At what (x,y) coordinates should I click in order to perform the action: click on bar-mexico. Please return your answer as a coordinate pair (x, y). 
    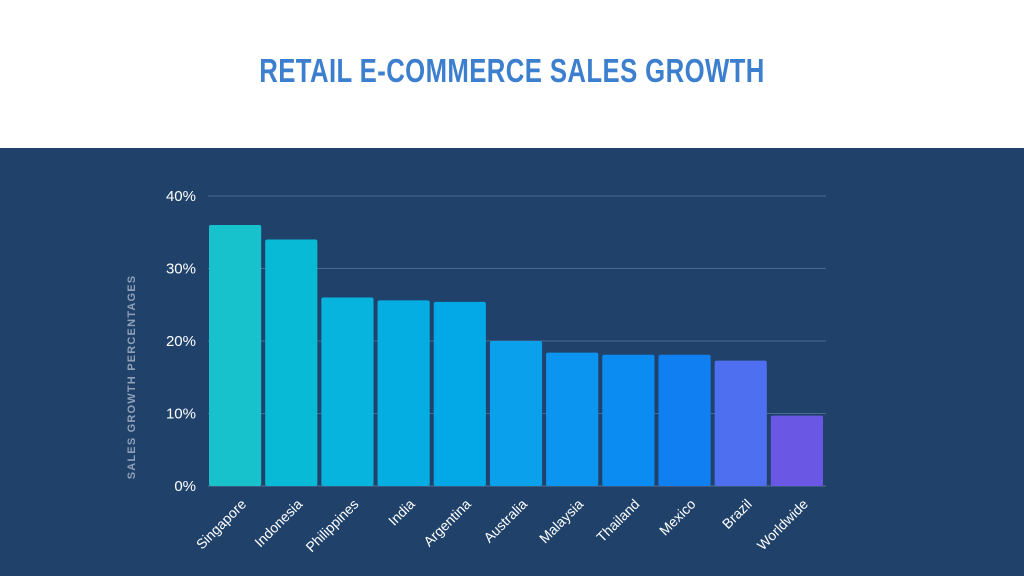
    Looking at the image, I should click on (684, 420).